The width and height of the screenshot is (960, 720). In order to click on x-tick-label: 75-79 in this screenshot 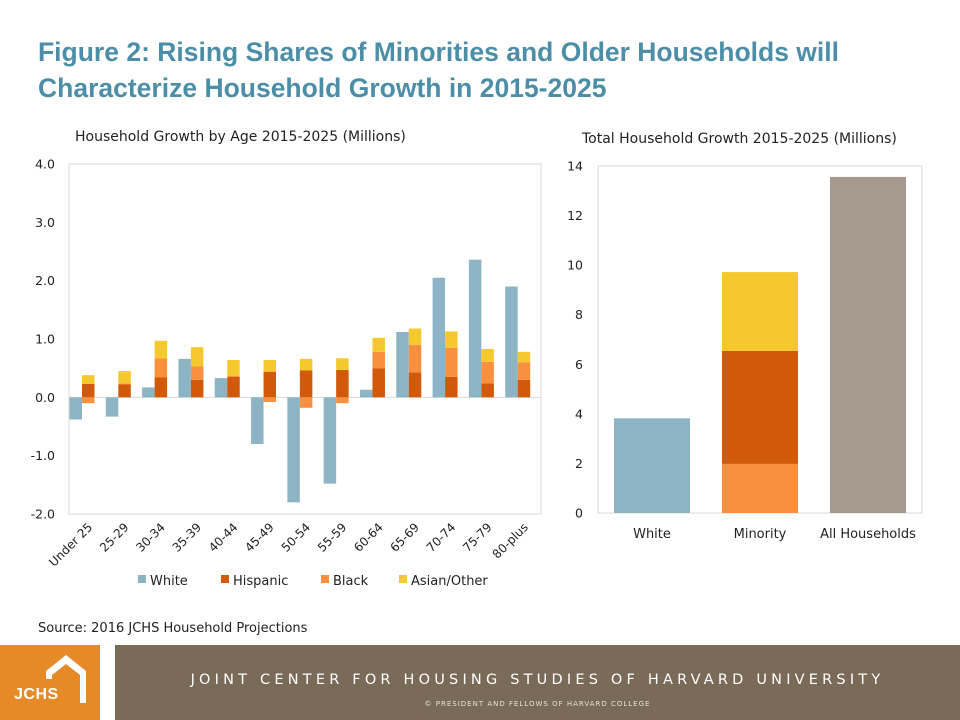, I will do `click(477, 537)`.